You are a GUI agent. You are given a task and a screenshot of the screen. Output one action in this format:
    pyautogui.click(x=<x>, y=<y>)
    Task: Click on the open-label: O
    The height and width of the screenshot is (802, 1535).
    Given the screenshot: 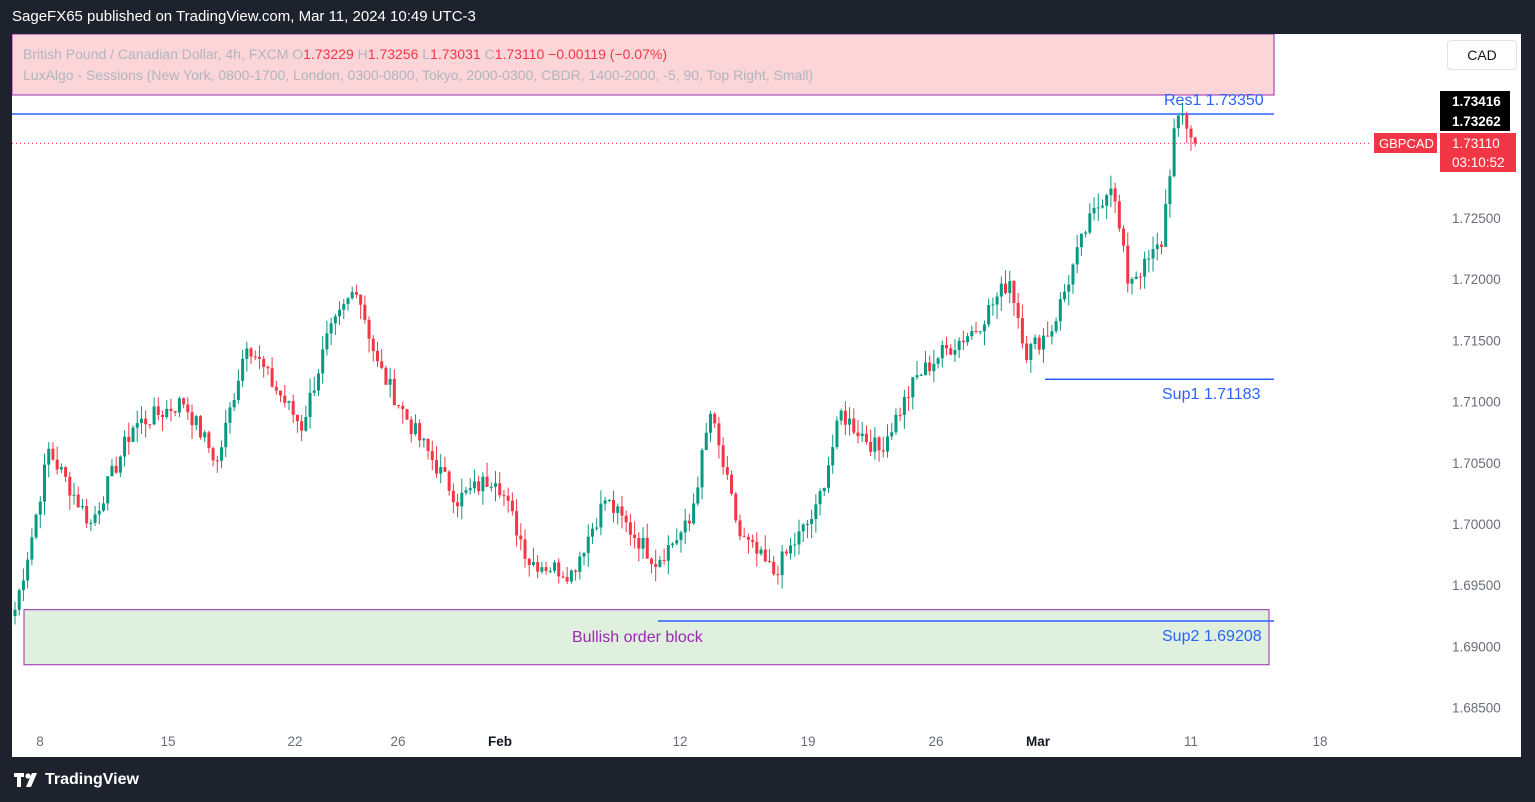 What is the action you would take?
    pyautogui.click(x=298, y=54)
    